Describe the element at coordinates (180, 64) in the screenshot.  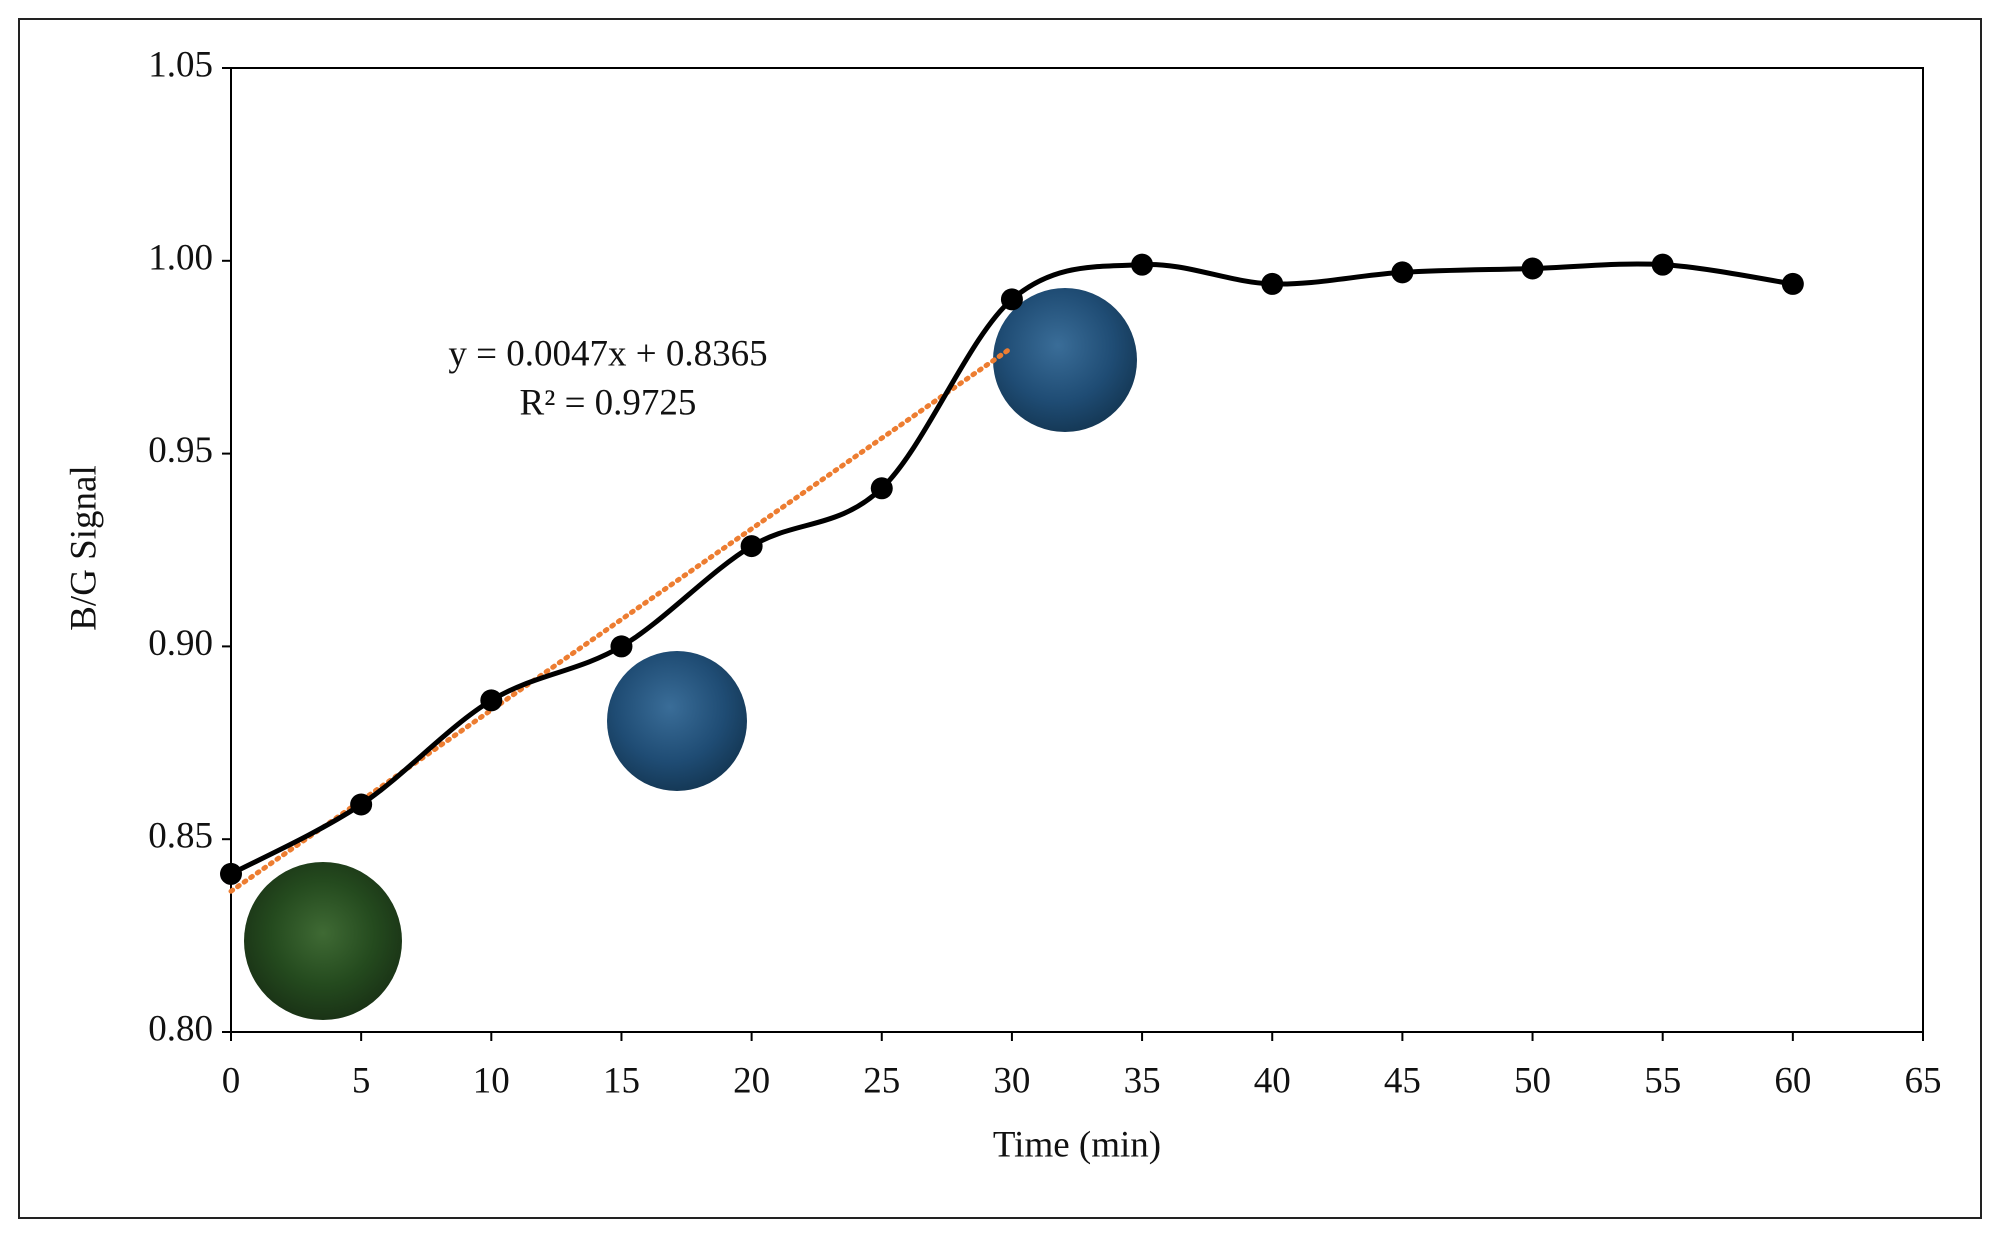
I see `y-tick-label: 1.05` at that location.